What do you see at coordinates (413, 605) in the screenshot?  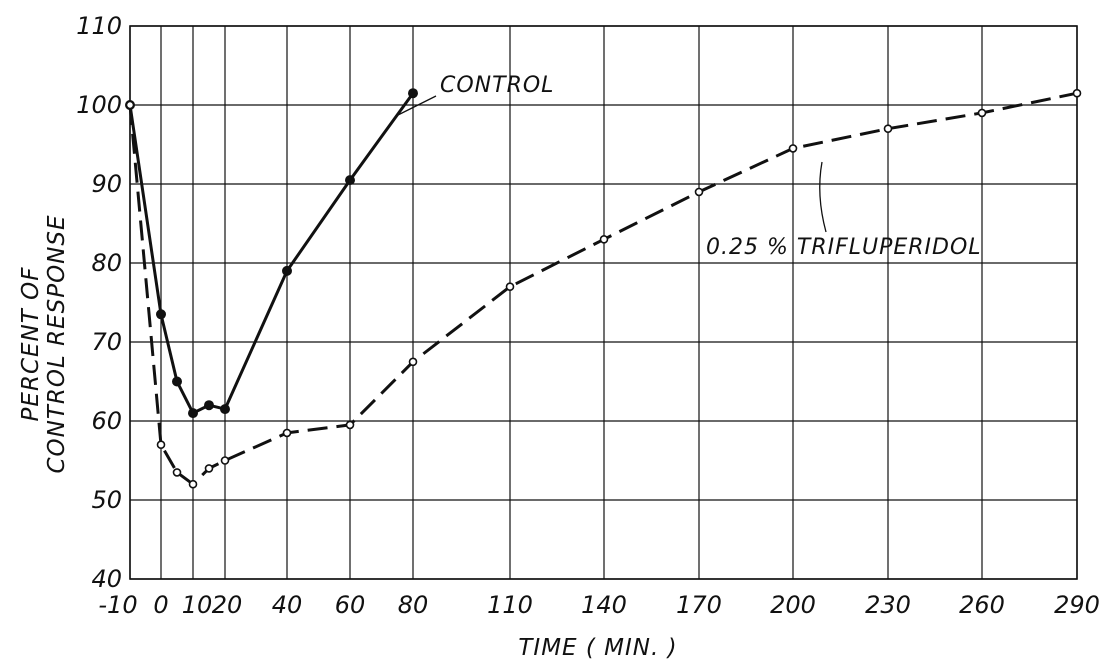 I see `x-tick-label: 80` at bounding box center [413, 605].